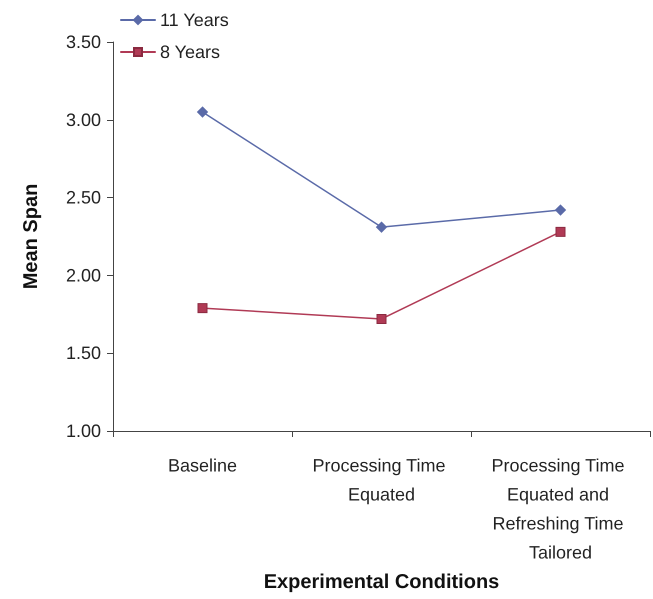 The height and width of the screenshot is (599, 653). I want to click on y-tick-label: 1.50, so click(83, 353).